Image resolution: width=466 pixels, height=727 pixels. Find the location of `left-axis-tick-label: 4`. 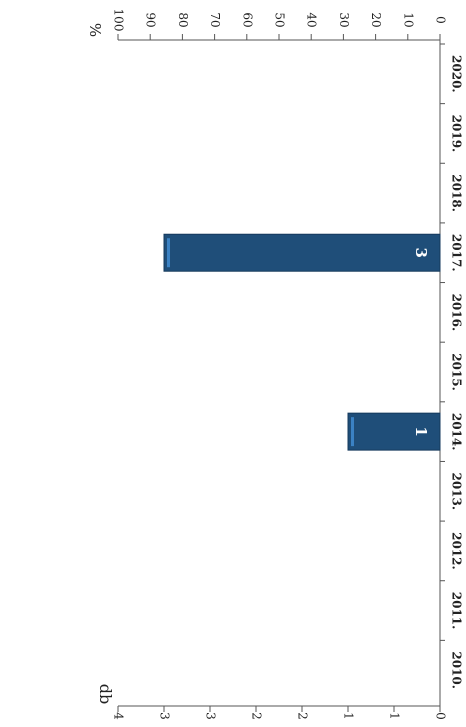

left-axis-tick-label: 4 is located at coordinates (119, 716).